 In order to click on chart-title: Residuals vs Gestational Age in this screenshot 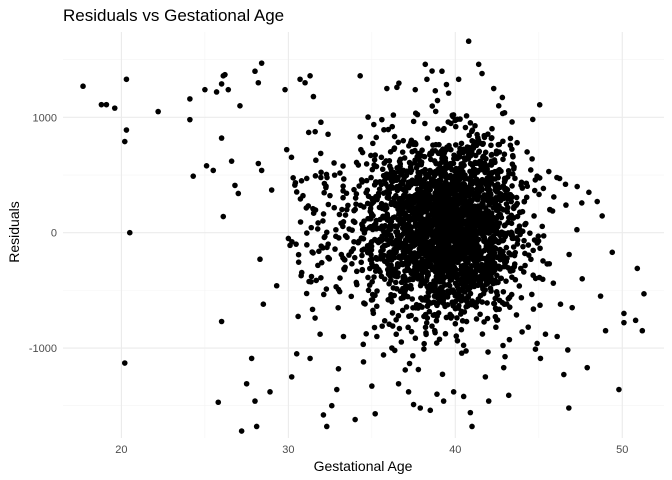, I will do `click(173, 15)`.